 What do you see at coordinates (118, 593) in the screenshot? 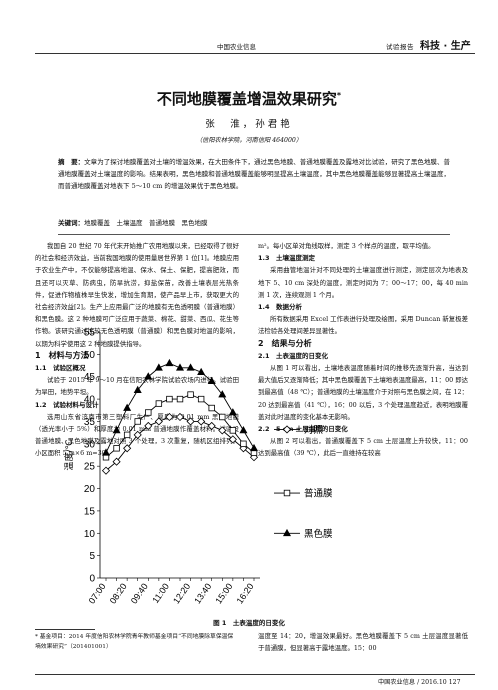
I see `x-tick-label: 08:20` at bounding box center [118, 593].